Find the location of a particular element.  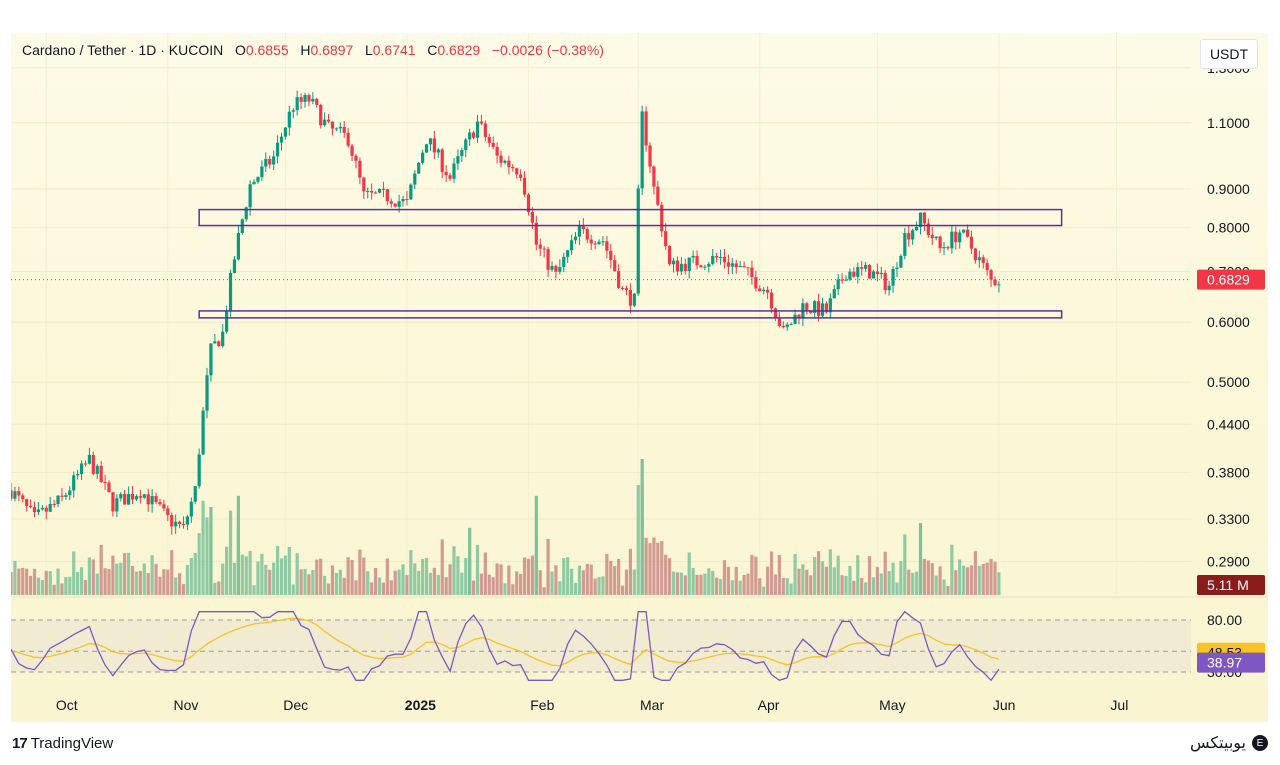

currency-unit-button: USDT is located at coordinates (1229, 54).